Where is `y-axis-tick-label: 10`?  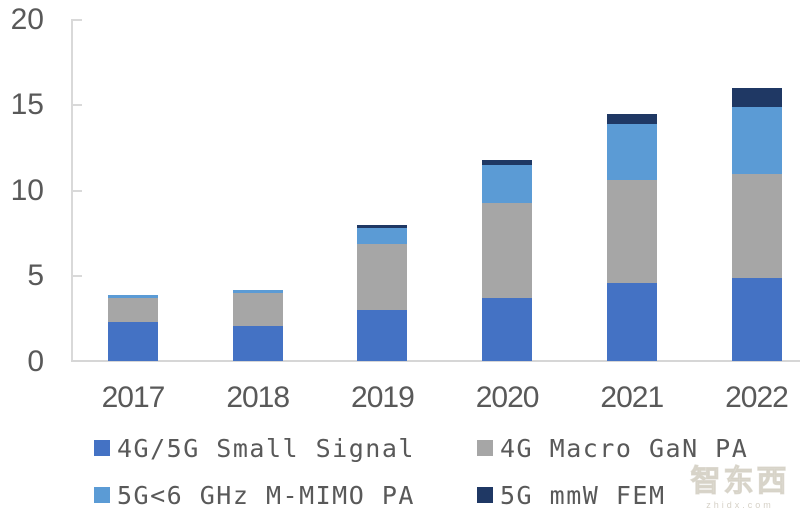
y-axis-tick-label: 10 is located at coordinates (27, 190).